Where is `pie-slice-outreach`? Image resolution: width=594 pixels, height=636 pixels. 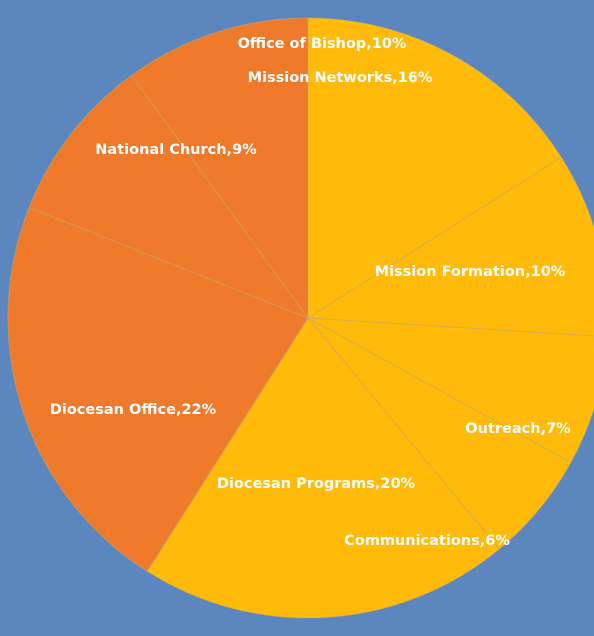 pie-slice-outreach is located at coordinates (450, 390).